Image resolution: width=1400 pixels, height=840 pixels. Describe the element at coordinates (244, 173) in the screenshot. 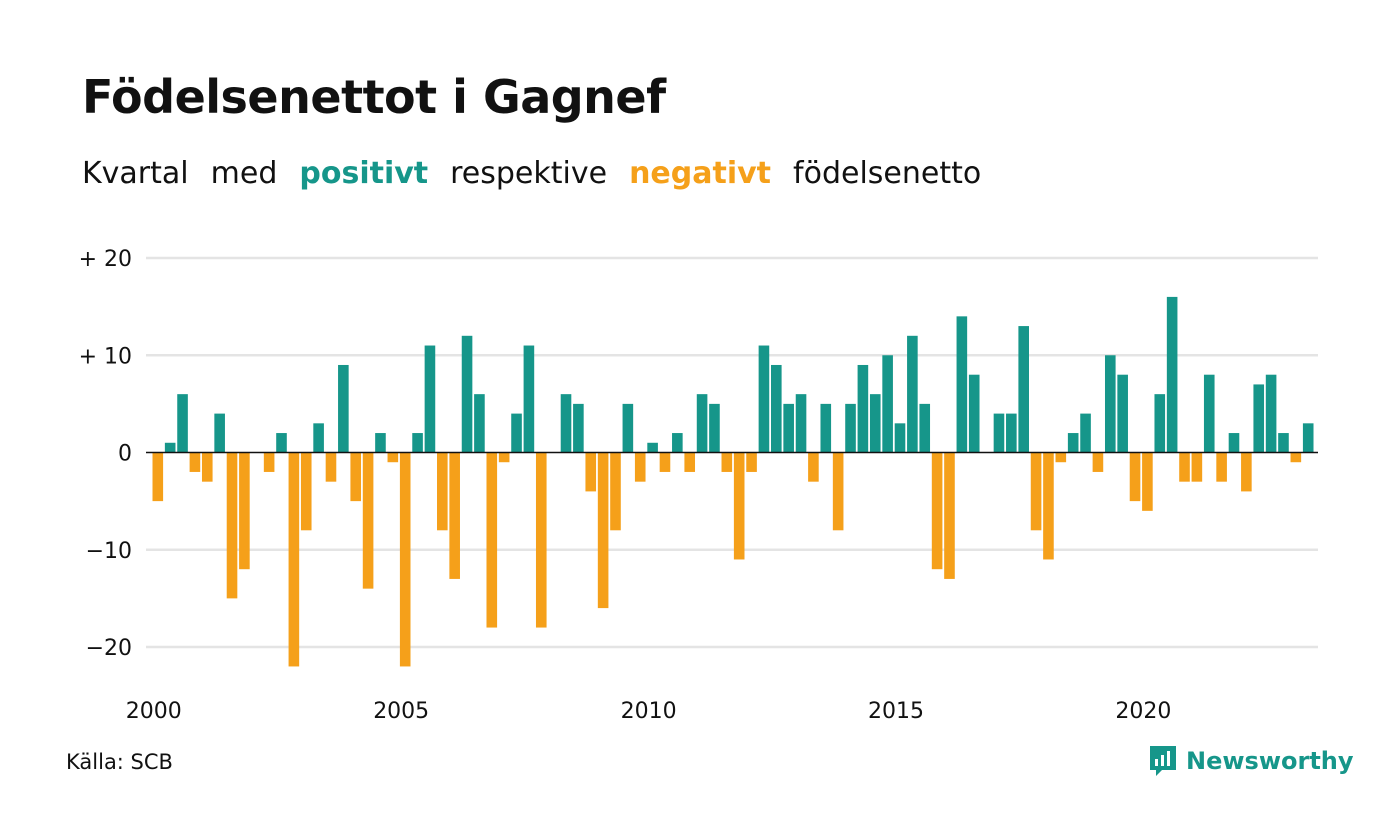

I see `subtitle-text: med` at that location.